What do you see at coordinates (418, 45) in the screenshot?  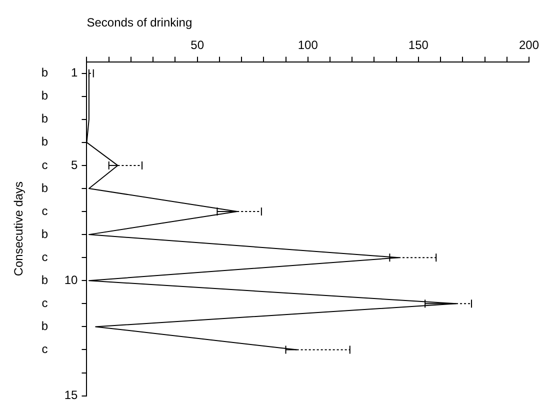 I see `x-tick-label: 150` at bounding box center [418, 45].